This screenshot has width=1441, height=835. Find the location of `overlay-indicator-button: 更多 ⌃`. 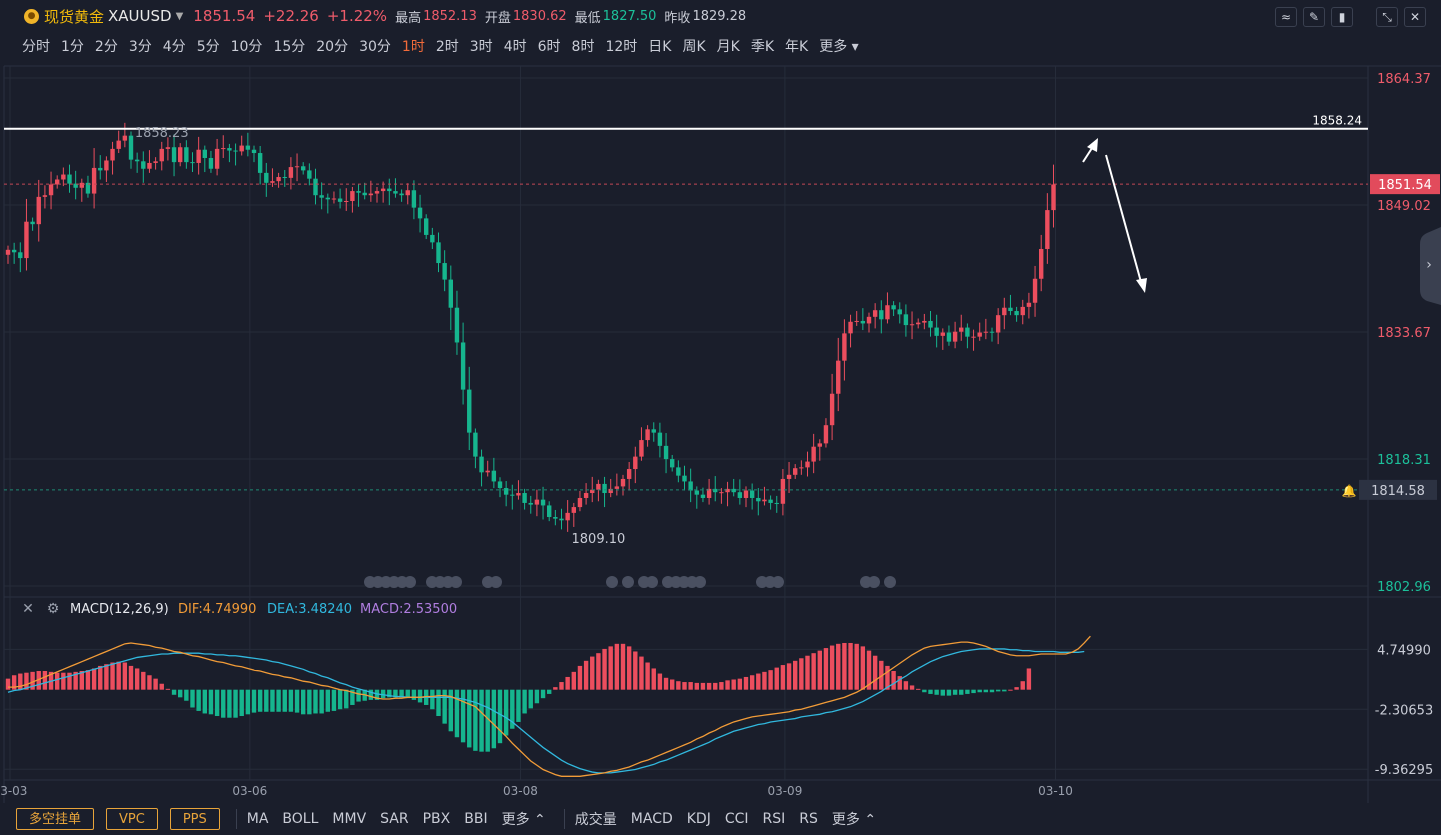

overlay-indicator-button: 更多 ⌃ is located at coordinates (523, 820).